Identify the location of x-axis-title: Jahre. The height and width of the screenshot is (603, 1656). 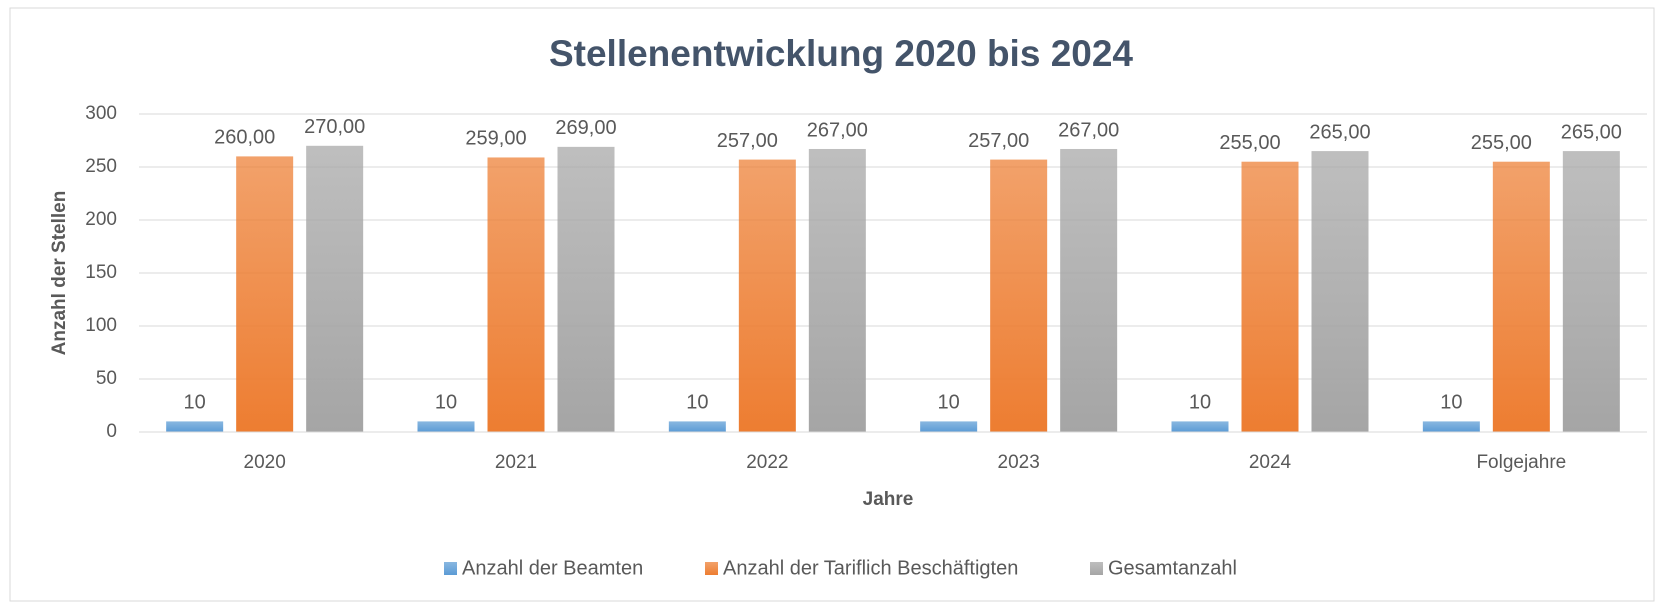
(888, 499).